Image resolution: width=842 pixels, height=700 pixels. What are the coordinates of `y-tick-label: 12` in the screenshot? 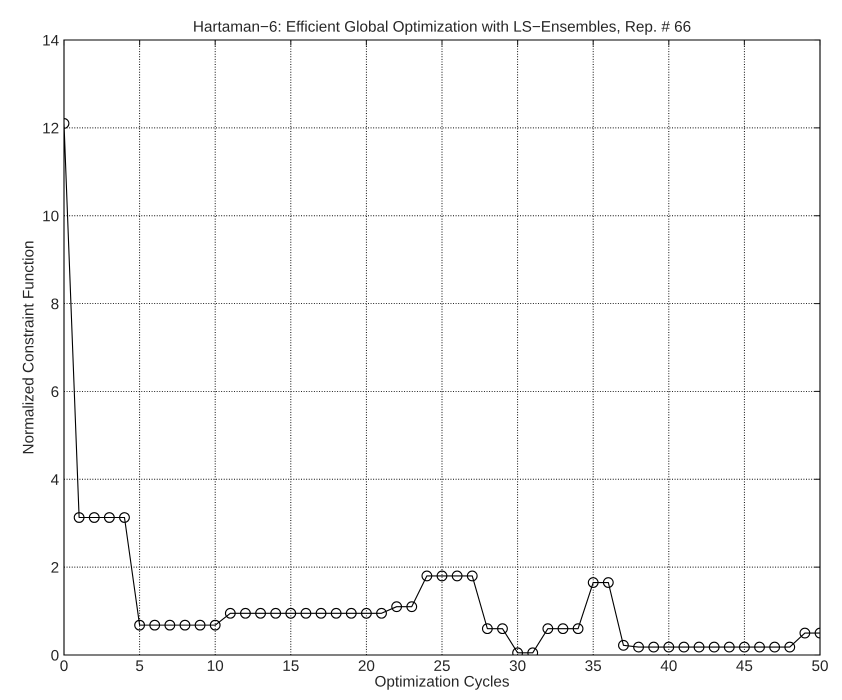 It's located at (50, 128).